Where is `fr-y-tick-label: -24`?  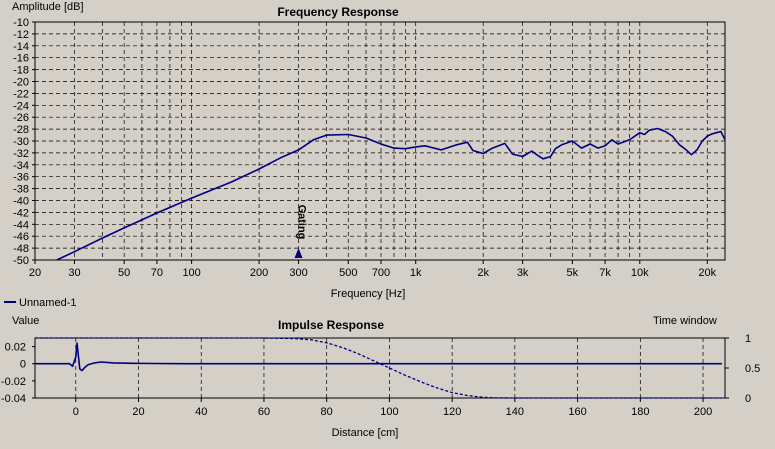 fr-y-tick-label: -24 is located at coordinates (21, 106).